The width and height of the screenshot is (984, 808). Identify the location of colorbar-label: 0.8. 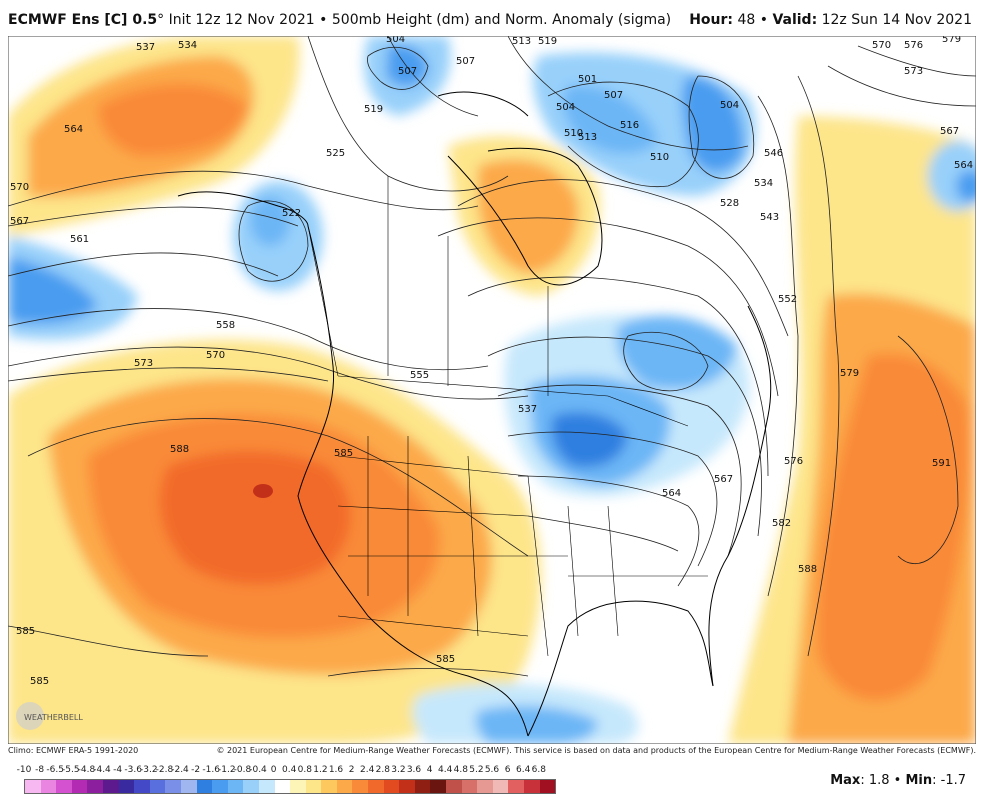
(304, 770).